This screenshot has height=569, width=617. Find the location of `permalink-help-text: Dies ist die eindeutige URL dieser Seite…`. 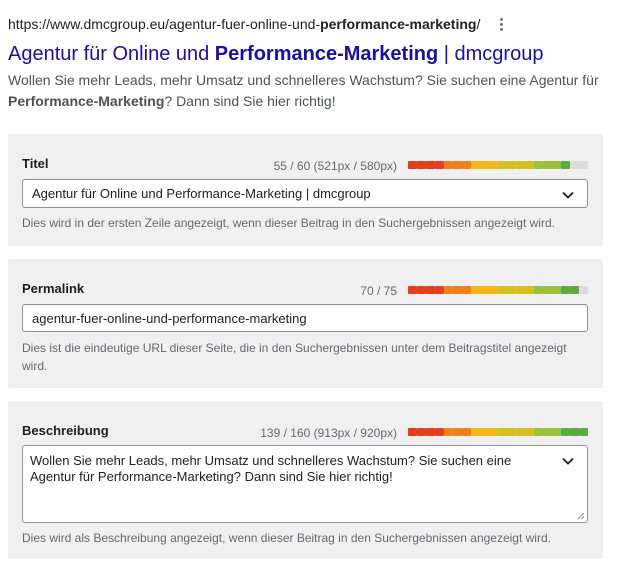

permalink-help-text: Dies ist die eindeutige URL dieser Seite… is located at coordinates (294, 357).